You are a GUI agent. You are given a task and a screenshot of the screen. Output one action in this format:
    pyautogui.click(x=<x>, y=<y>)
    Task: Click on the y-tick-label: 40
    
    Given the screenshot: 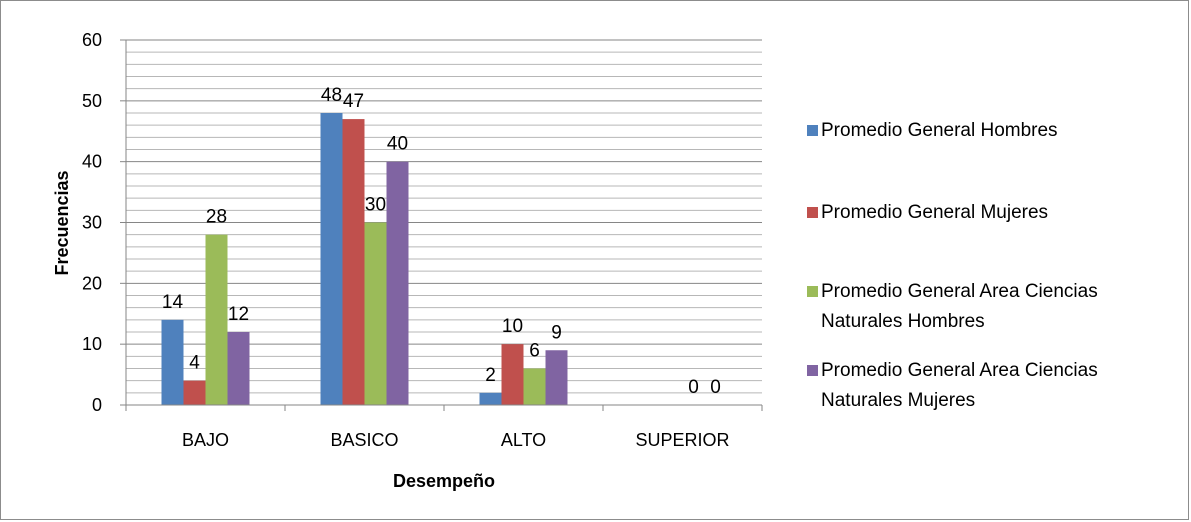 What is the action you would take?
    pyautogui.click(x=92, y=162)
    